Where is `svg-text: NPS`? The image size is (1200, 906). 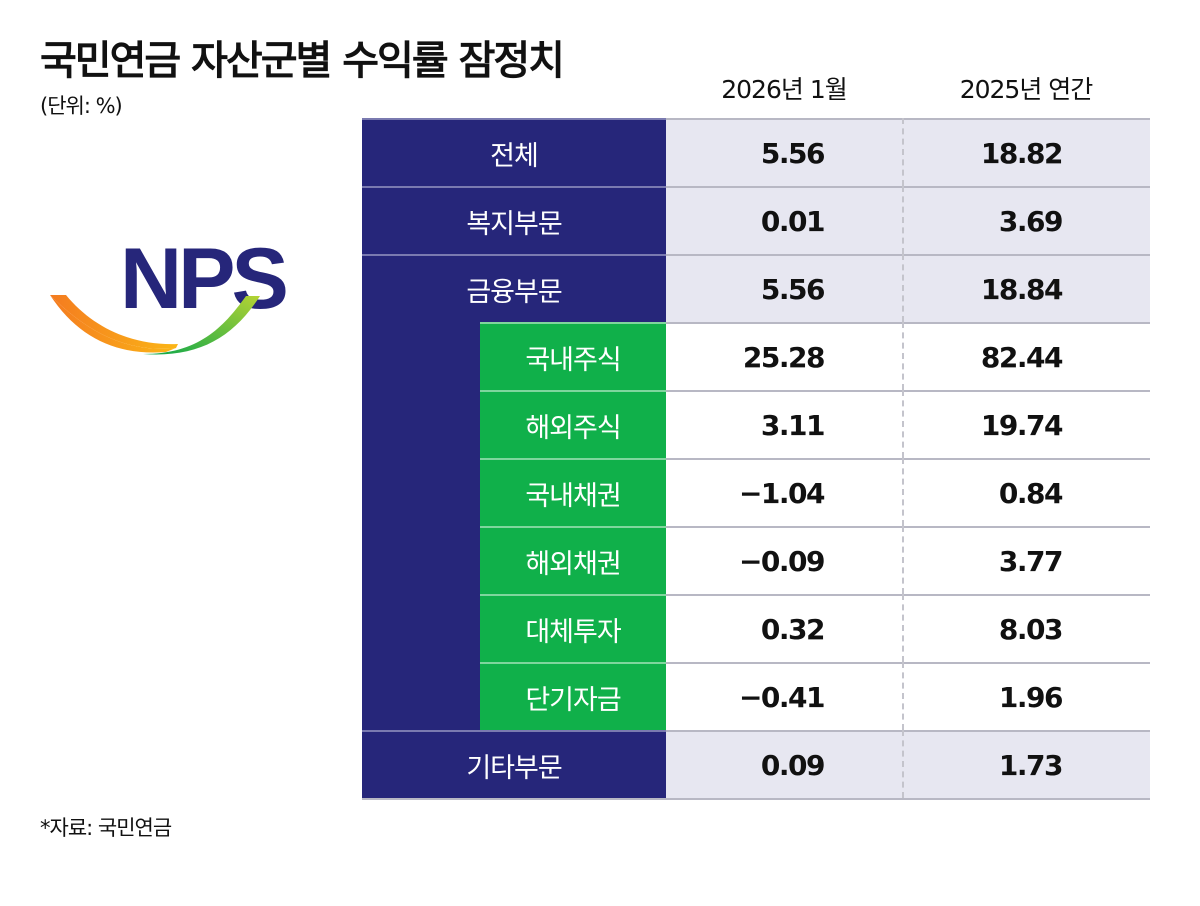 svg-text: NPS is located at coordinates (202, 282).